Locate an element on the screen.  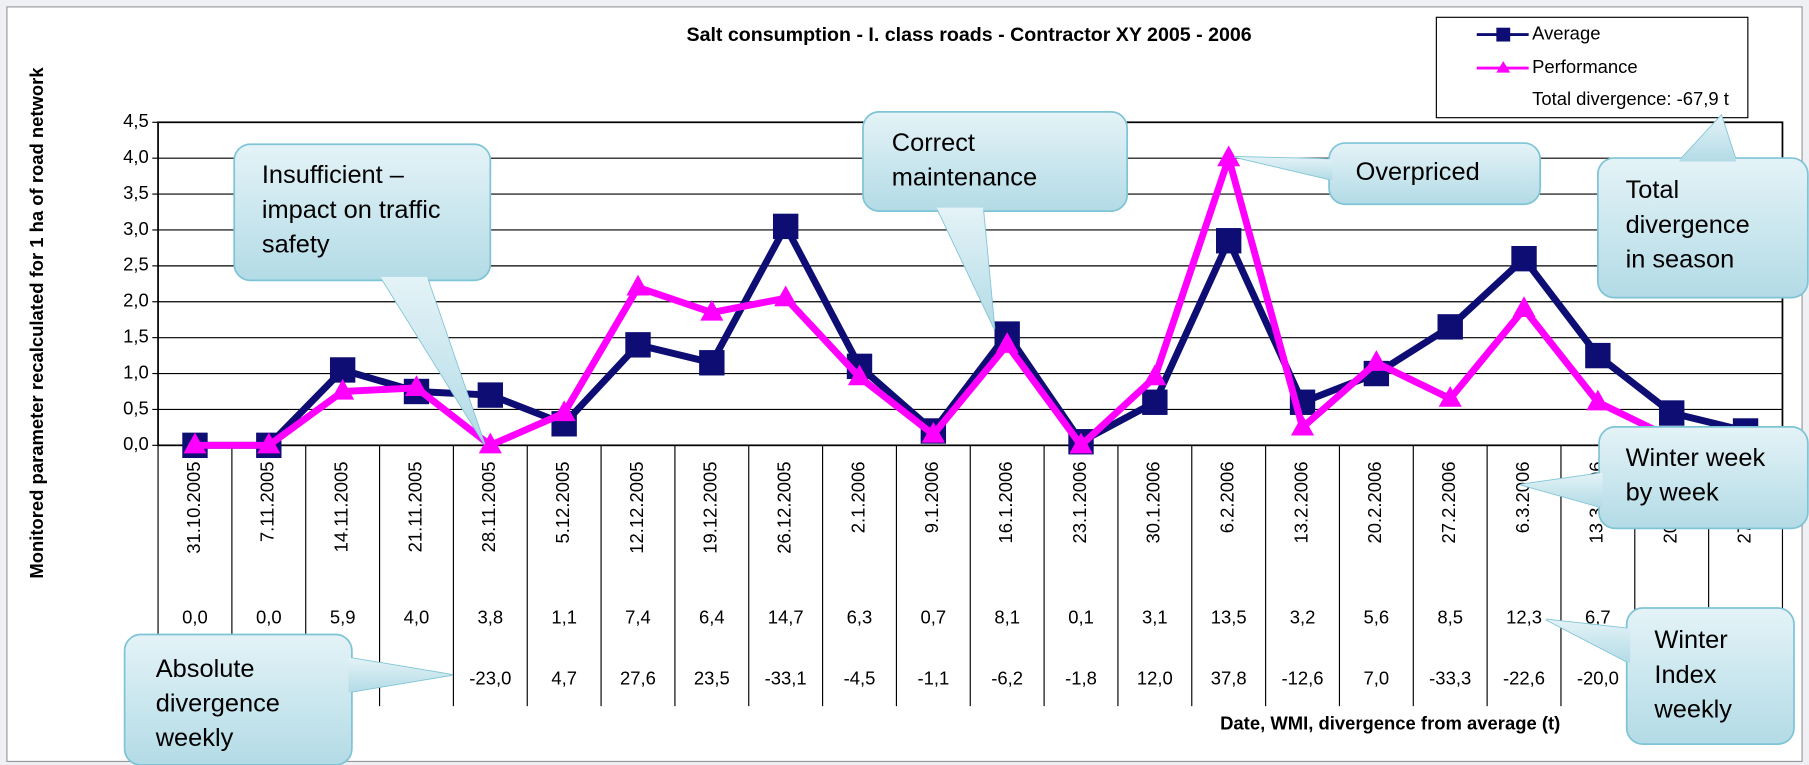
divergence-cell: 27,6 is located at coordinates (638, 677).